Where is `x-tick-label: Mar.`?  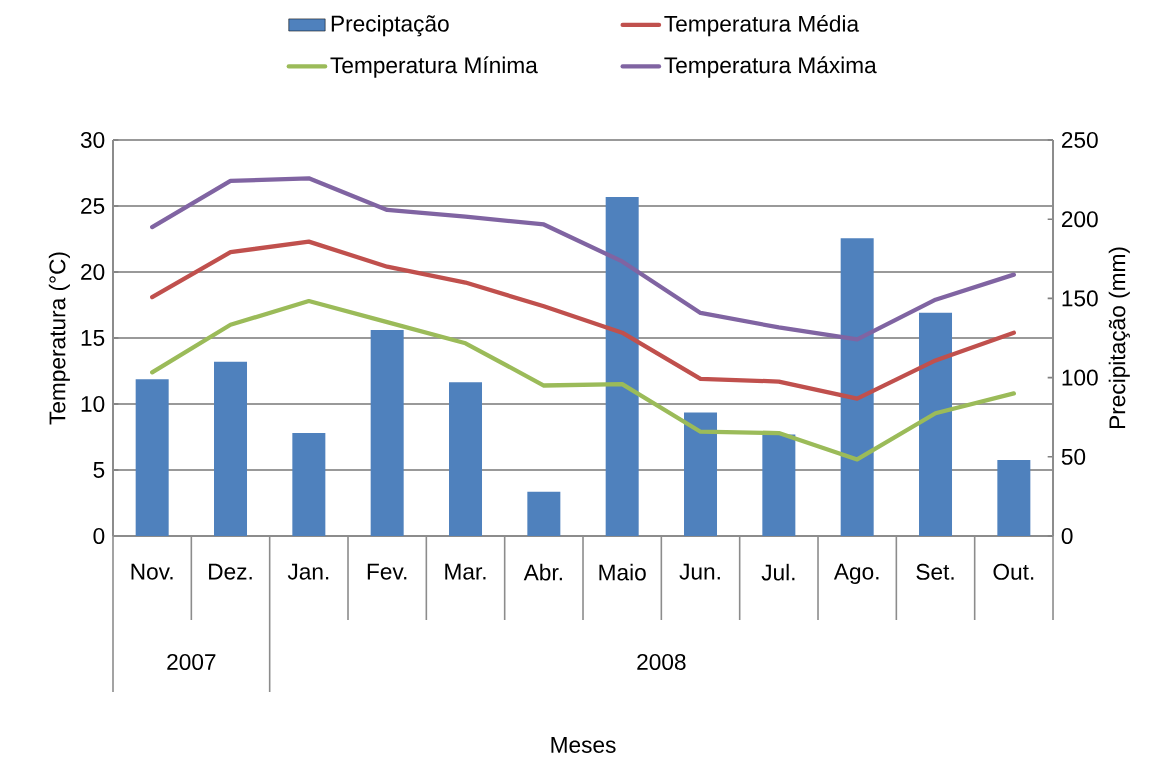 x-tick-label: Mar. is located at coordinates (465, 571).